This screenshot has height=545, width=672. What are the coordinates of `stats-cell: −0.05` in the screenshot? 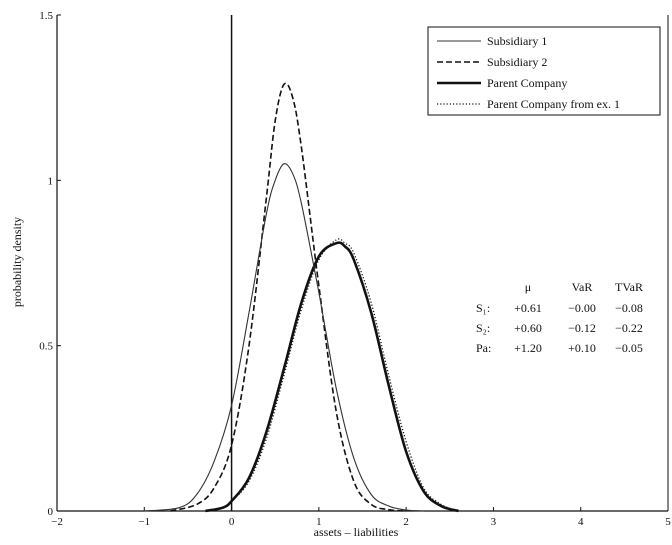 It's located at (629, 348).